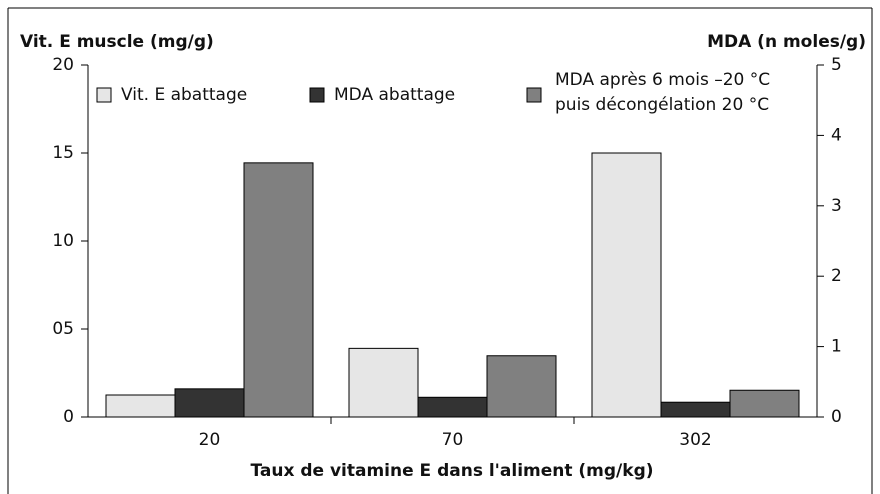  I want to click on y-axis-title: Vit. E muscle (mg/g), so click(117, 42).